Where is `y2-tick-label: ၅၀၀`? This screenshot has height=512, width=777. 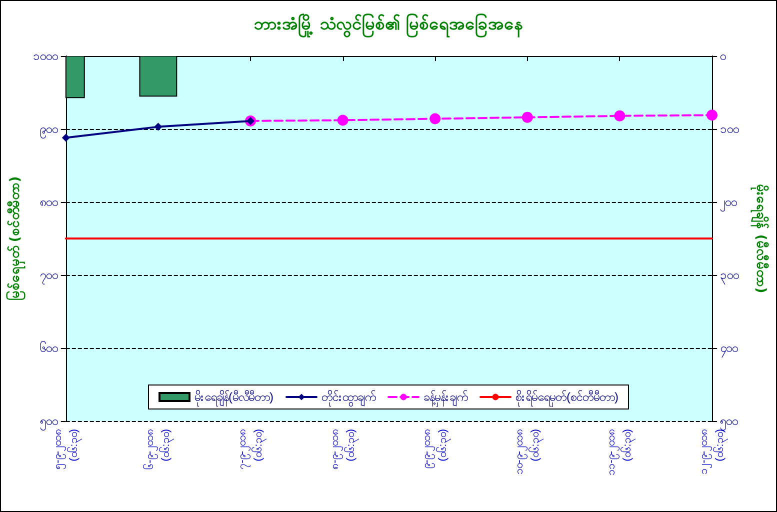 y2-tick-label: ၅၀၀ is located at coordinates (729, 421).